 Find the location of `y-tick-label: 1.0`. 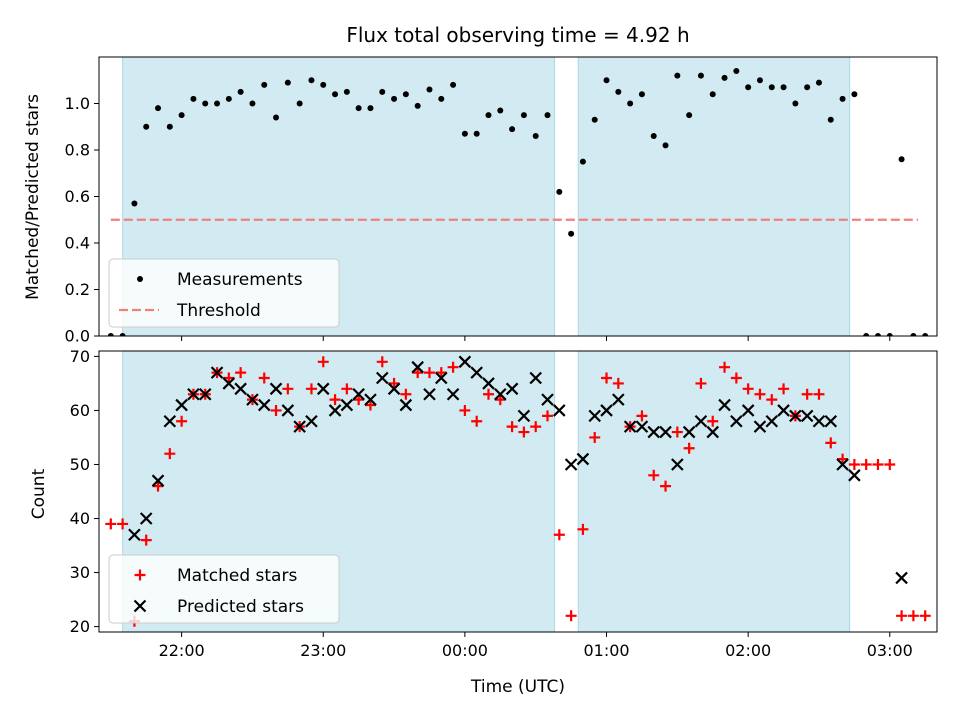

y-tick-label: 1.0 is located at coordinates (77, 103).